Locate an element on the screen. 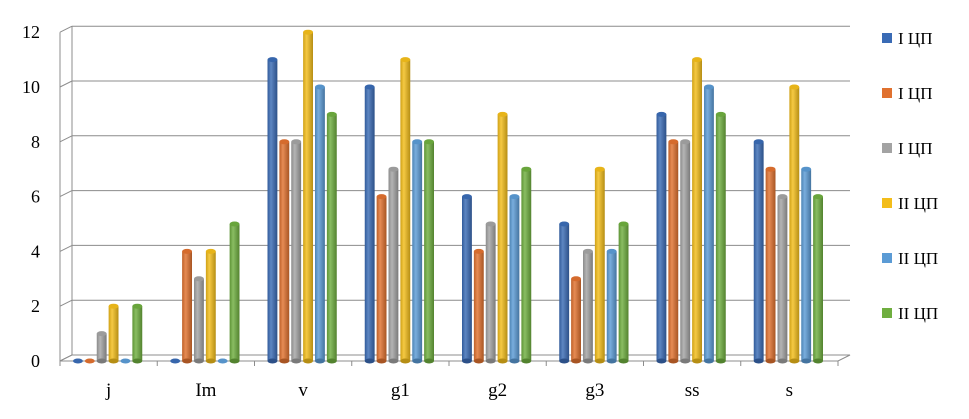  y-tick-label: 0 is located at coordinates (35, 361).